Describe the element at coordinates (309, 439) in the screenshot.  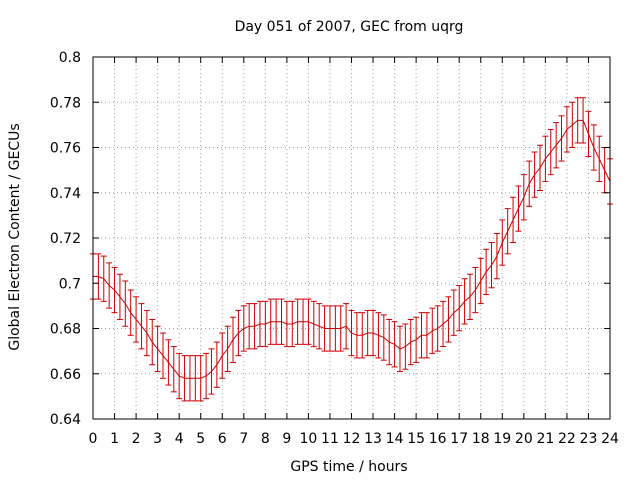
I see `x-tick-label: 10` at that location.